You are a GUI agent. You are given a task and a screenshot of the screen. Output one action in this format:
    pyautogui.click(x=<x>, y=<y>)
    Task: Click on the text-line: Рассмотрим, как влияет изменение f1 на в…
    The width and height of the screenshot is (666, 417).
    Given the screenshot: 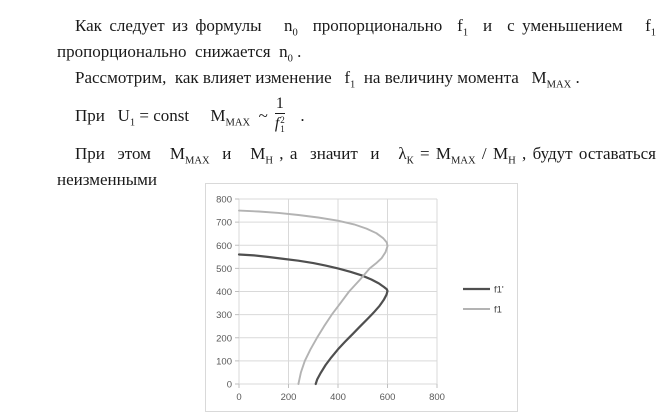 What is the action you would take?
    pyautogui.click(x=327, y=79)
    